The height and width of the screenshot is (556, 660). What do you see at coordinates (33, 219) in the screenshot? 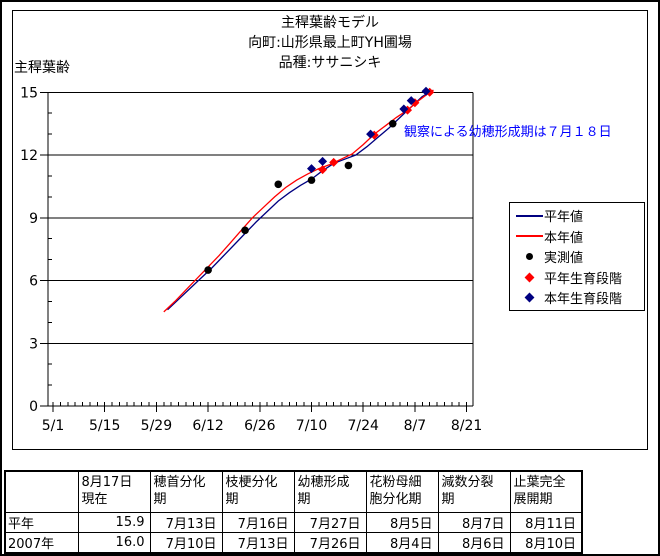
I see `svg-text: 9` at bounding box center [33, 219].